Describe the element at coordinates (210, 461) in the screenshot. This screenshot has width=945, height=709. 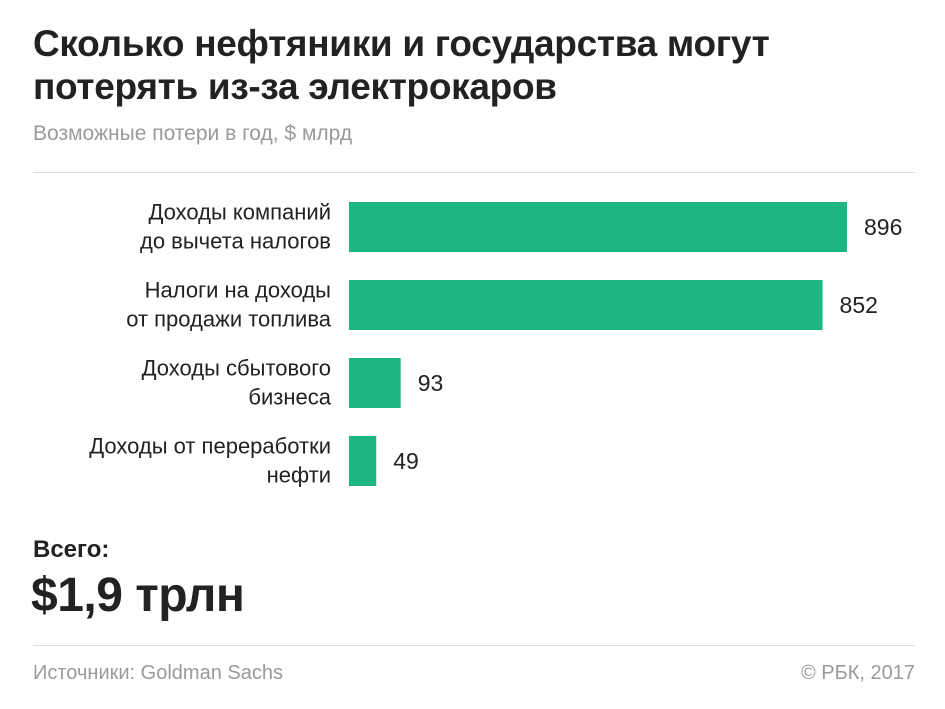
I see `category-label: Доходы от переработки нефти` at that location.